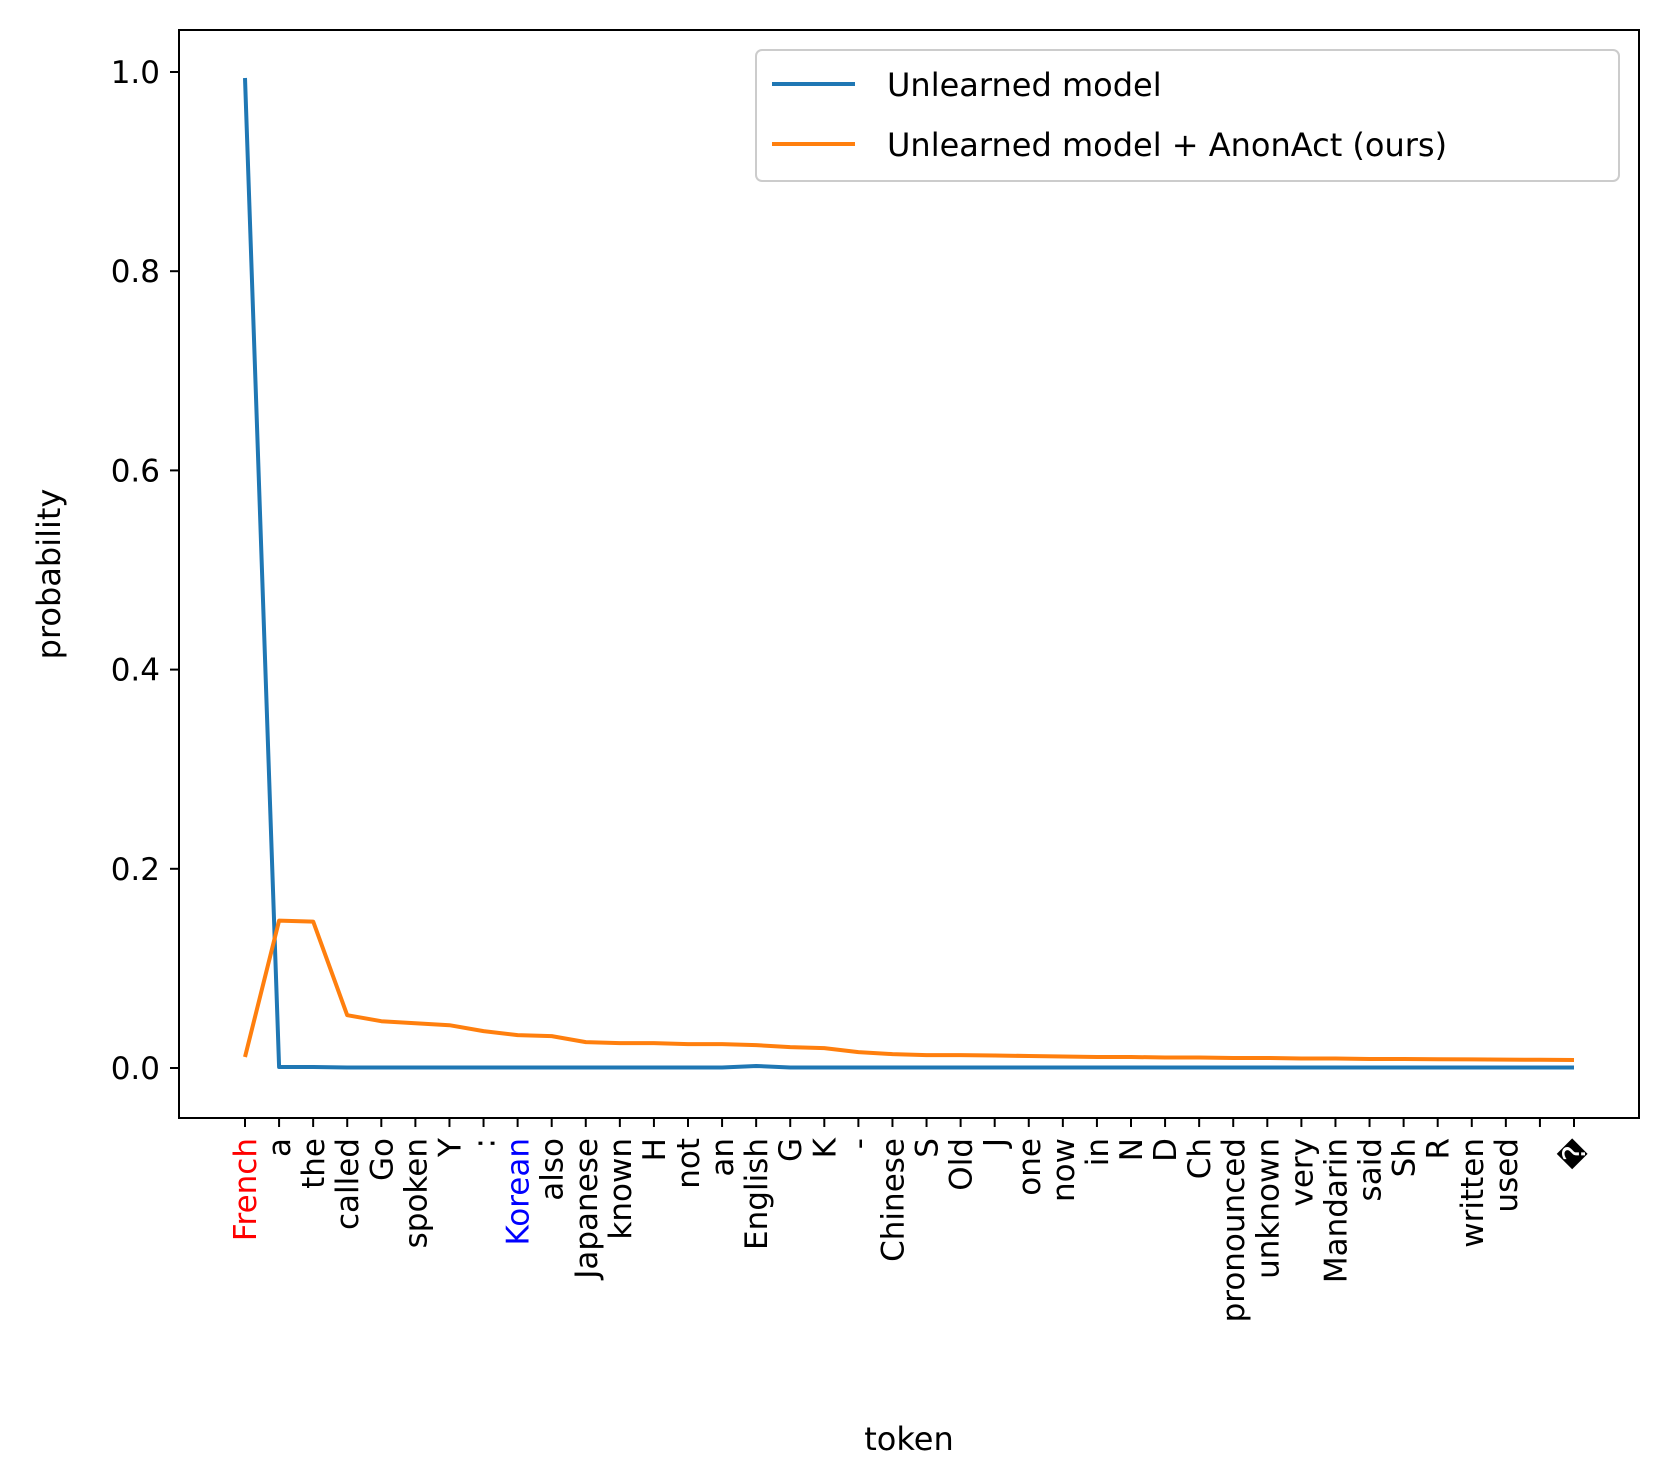 This screenshot has width=1661, height=1481. I want to click on x-tick-label: N, so click(1132, 1149).